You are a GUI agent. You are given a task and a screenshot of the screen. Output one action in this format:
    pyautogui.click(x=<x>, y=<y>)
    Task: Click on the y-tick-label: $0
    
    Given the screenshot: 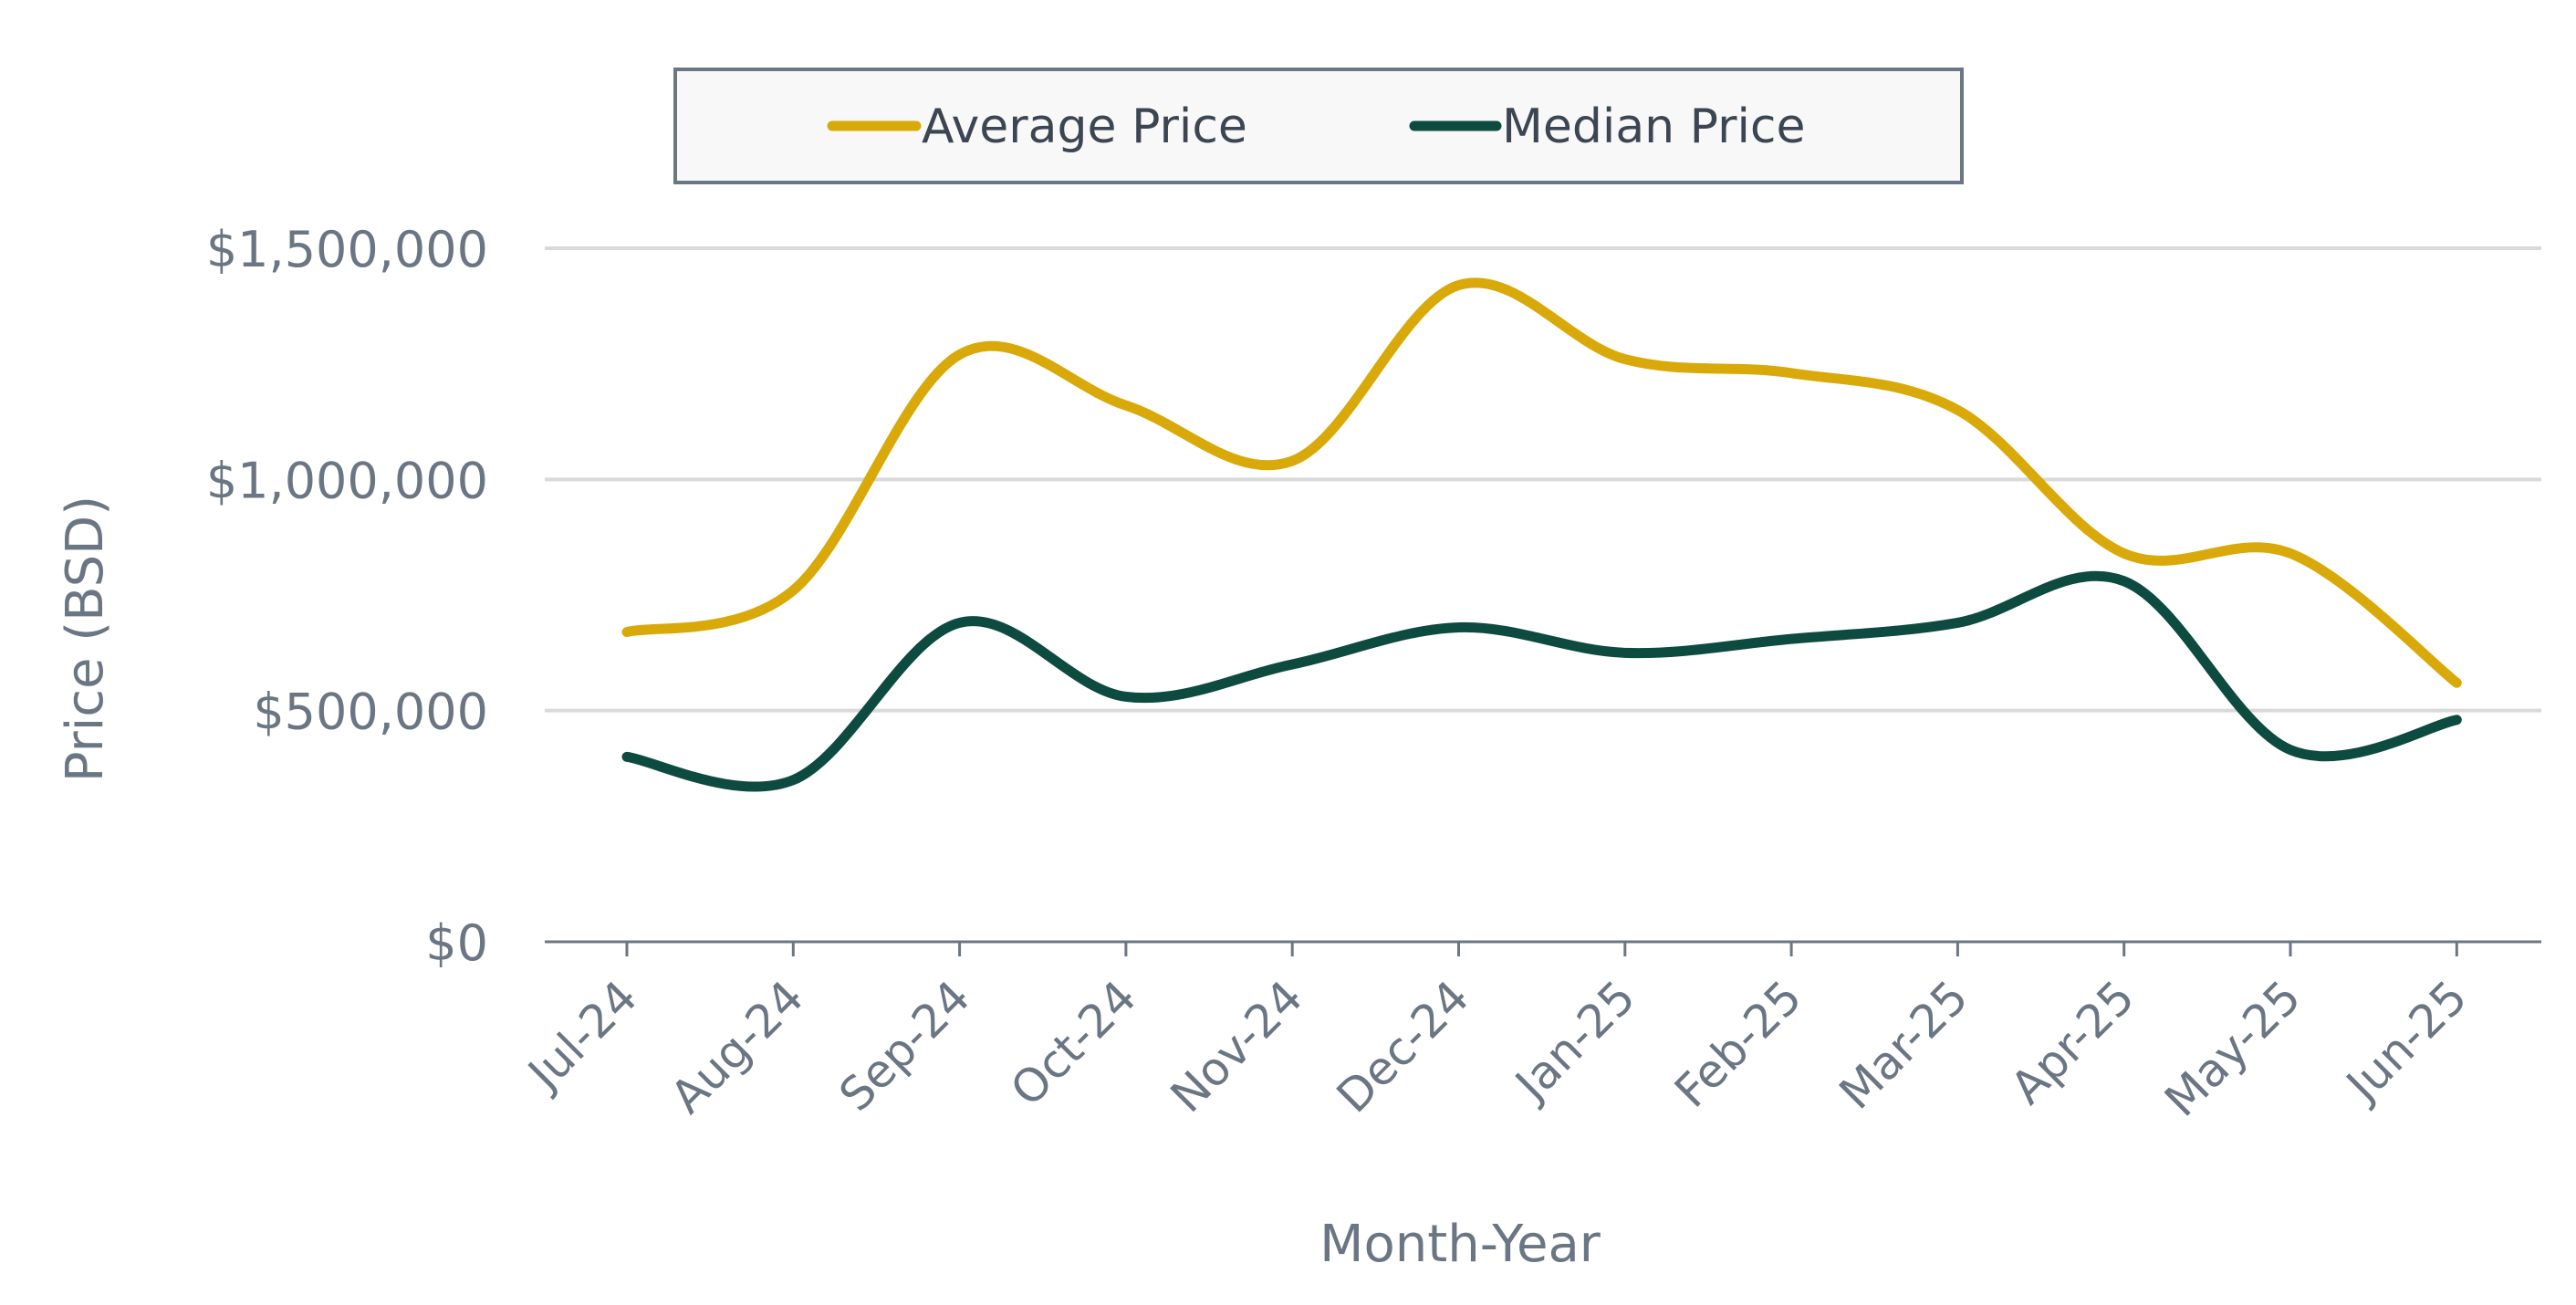 What is the action you would take?
    pyautogui.click(x=456, y=943)
    